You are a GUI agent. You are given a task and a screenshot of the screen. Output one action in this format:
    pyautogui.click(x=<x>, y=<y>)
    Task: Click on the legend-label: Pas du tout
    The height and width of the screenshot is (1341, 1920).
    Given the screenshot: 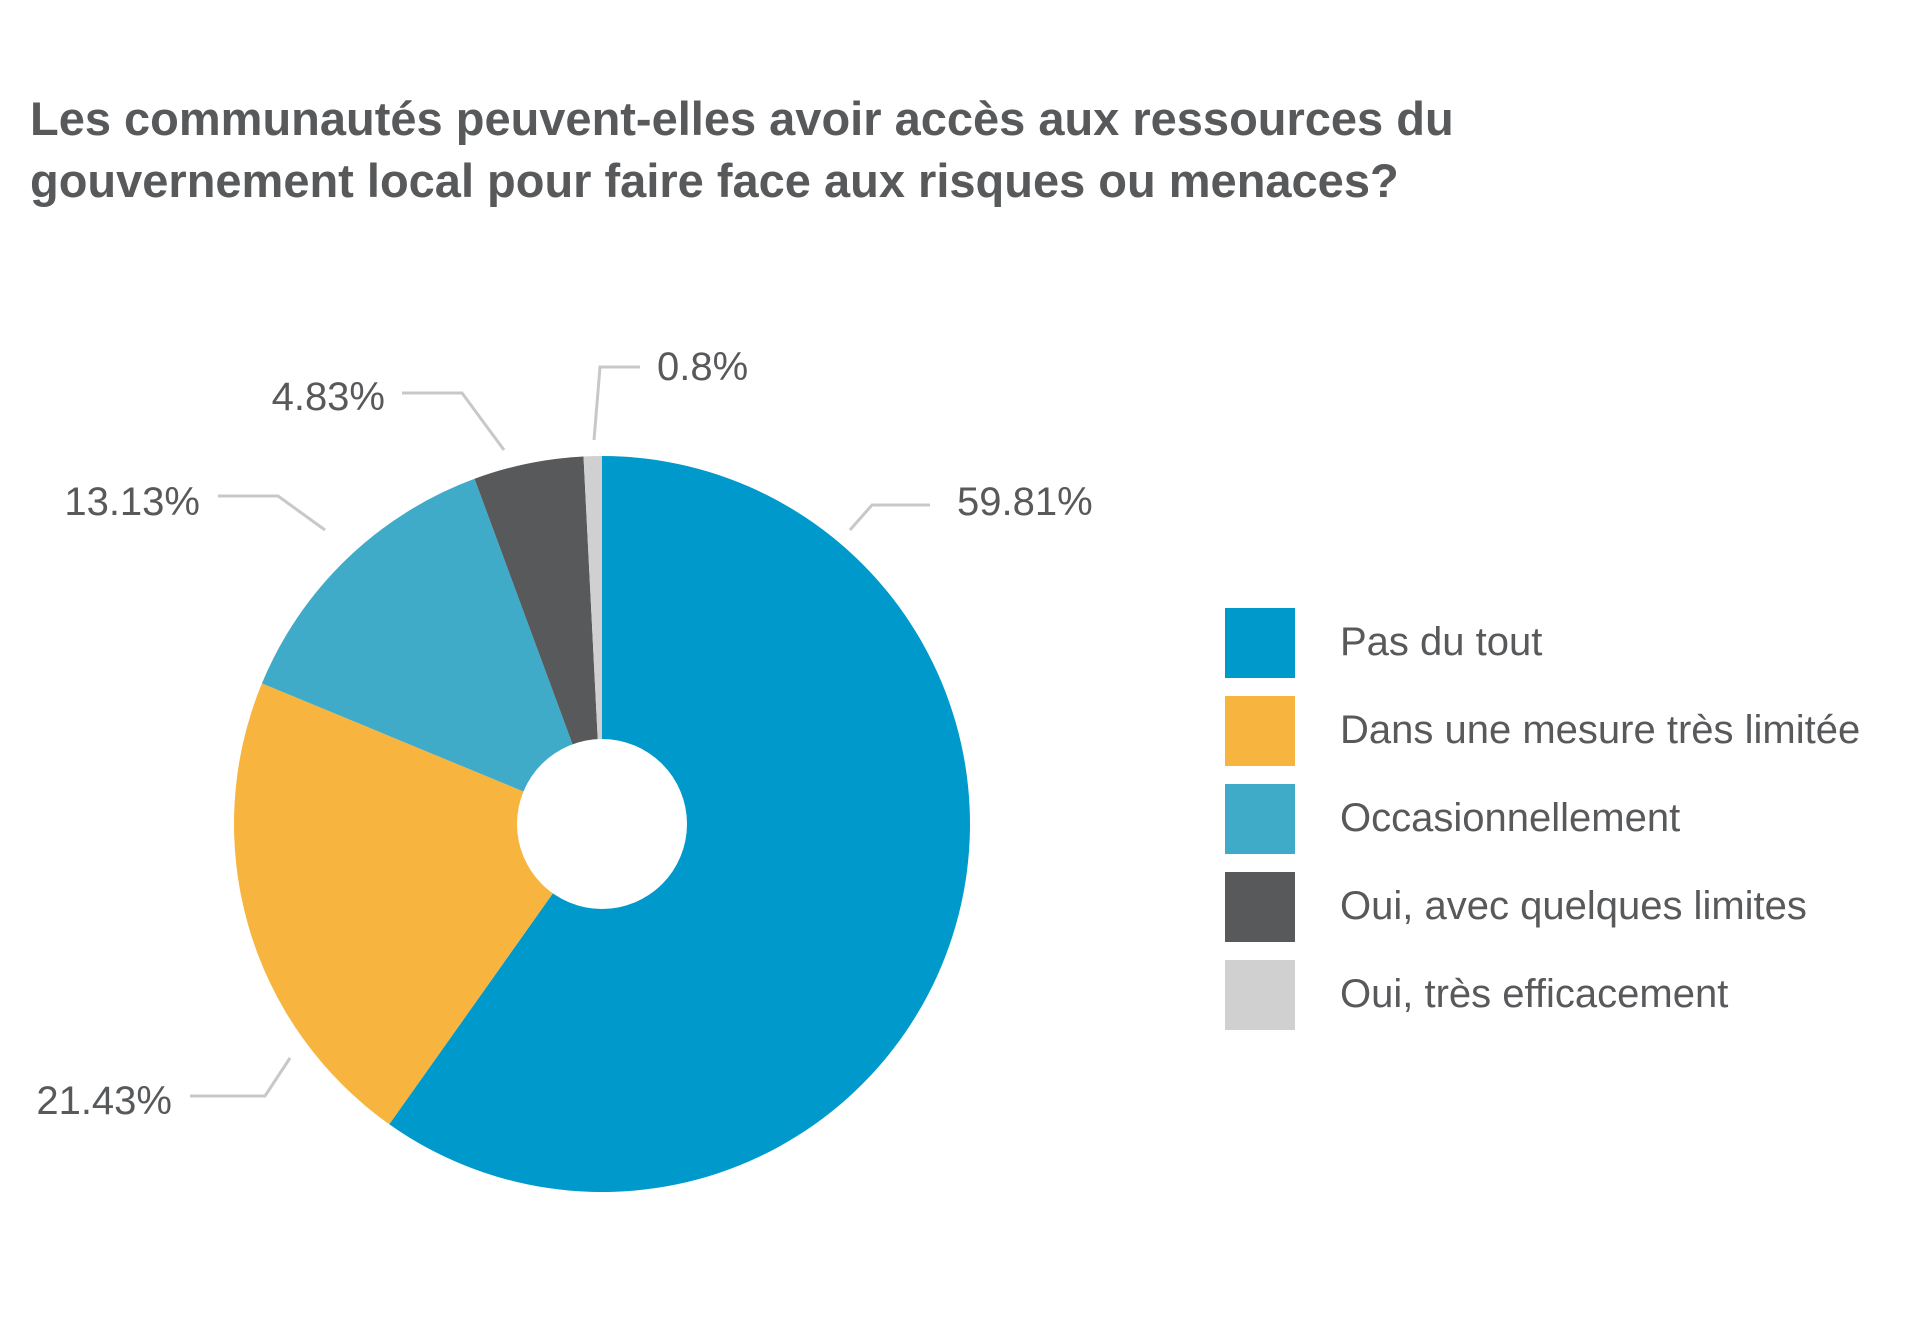 What is the action you would take?
    pyautogui.click(x=1441, y=642)
    